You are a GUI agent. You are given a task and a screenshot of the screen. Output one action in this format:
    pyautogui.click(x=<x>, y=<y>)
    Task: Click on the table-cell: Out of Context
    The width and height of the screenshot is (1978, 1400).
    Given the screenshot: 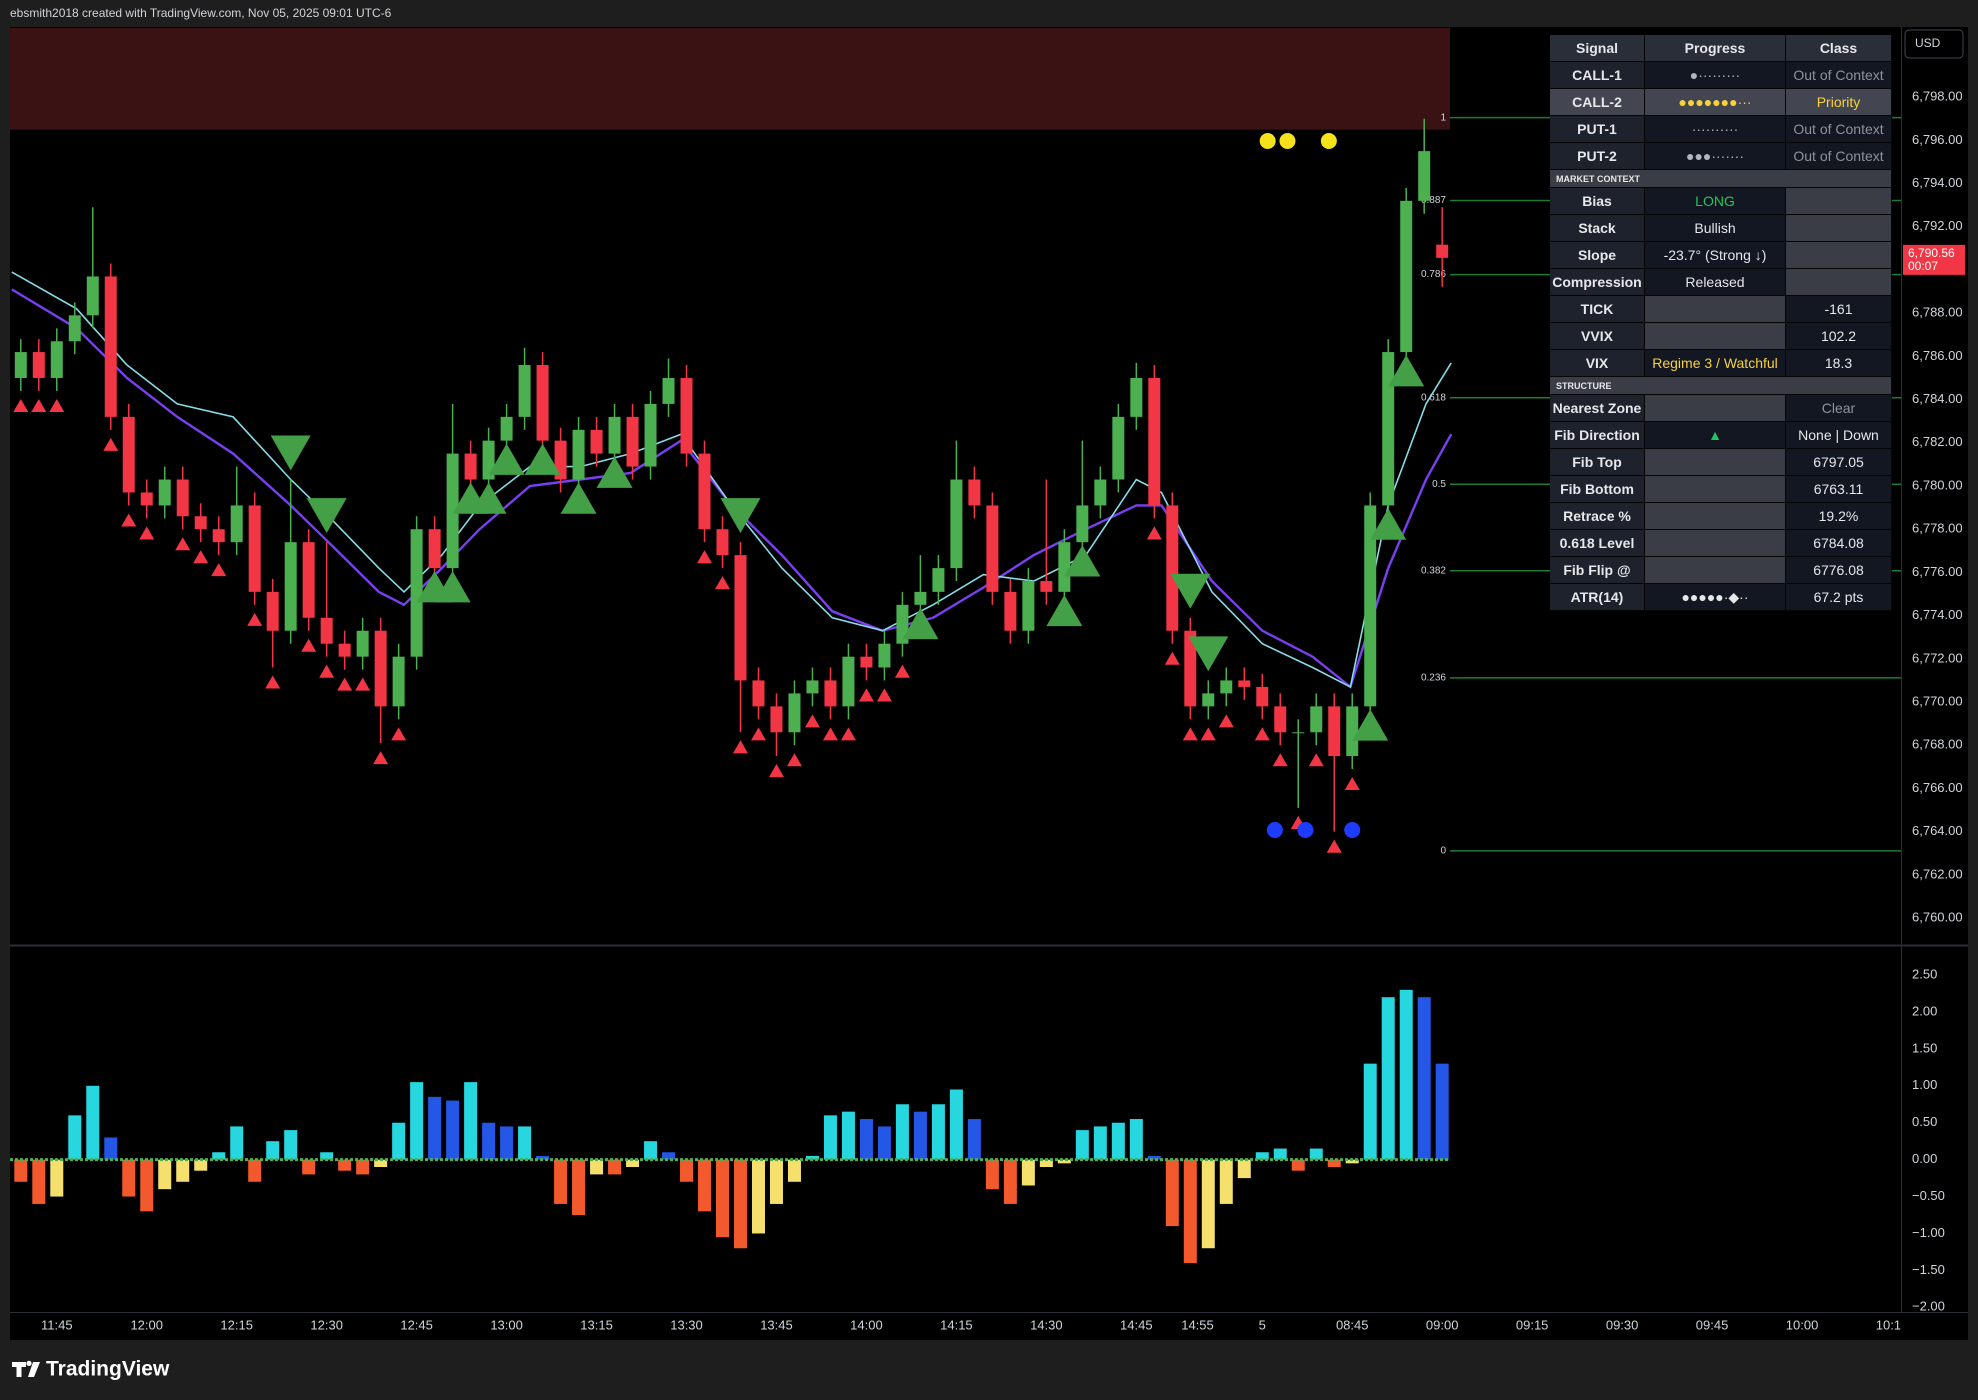 What is the action you would take?
    pyautogui.click(x=1839, y=75)
    